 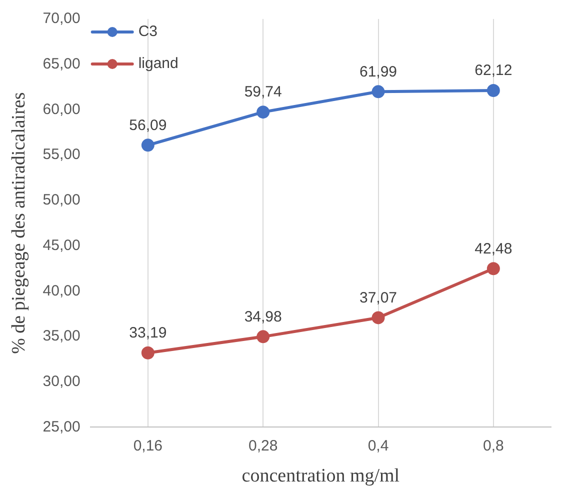 I want to click on data-label: 34,98, so click(x=263, y=317).